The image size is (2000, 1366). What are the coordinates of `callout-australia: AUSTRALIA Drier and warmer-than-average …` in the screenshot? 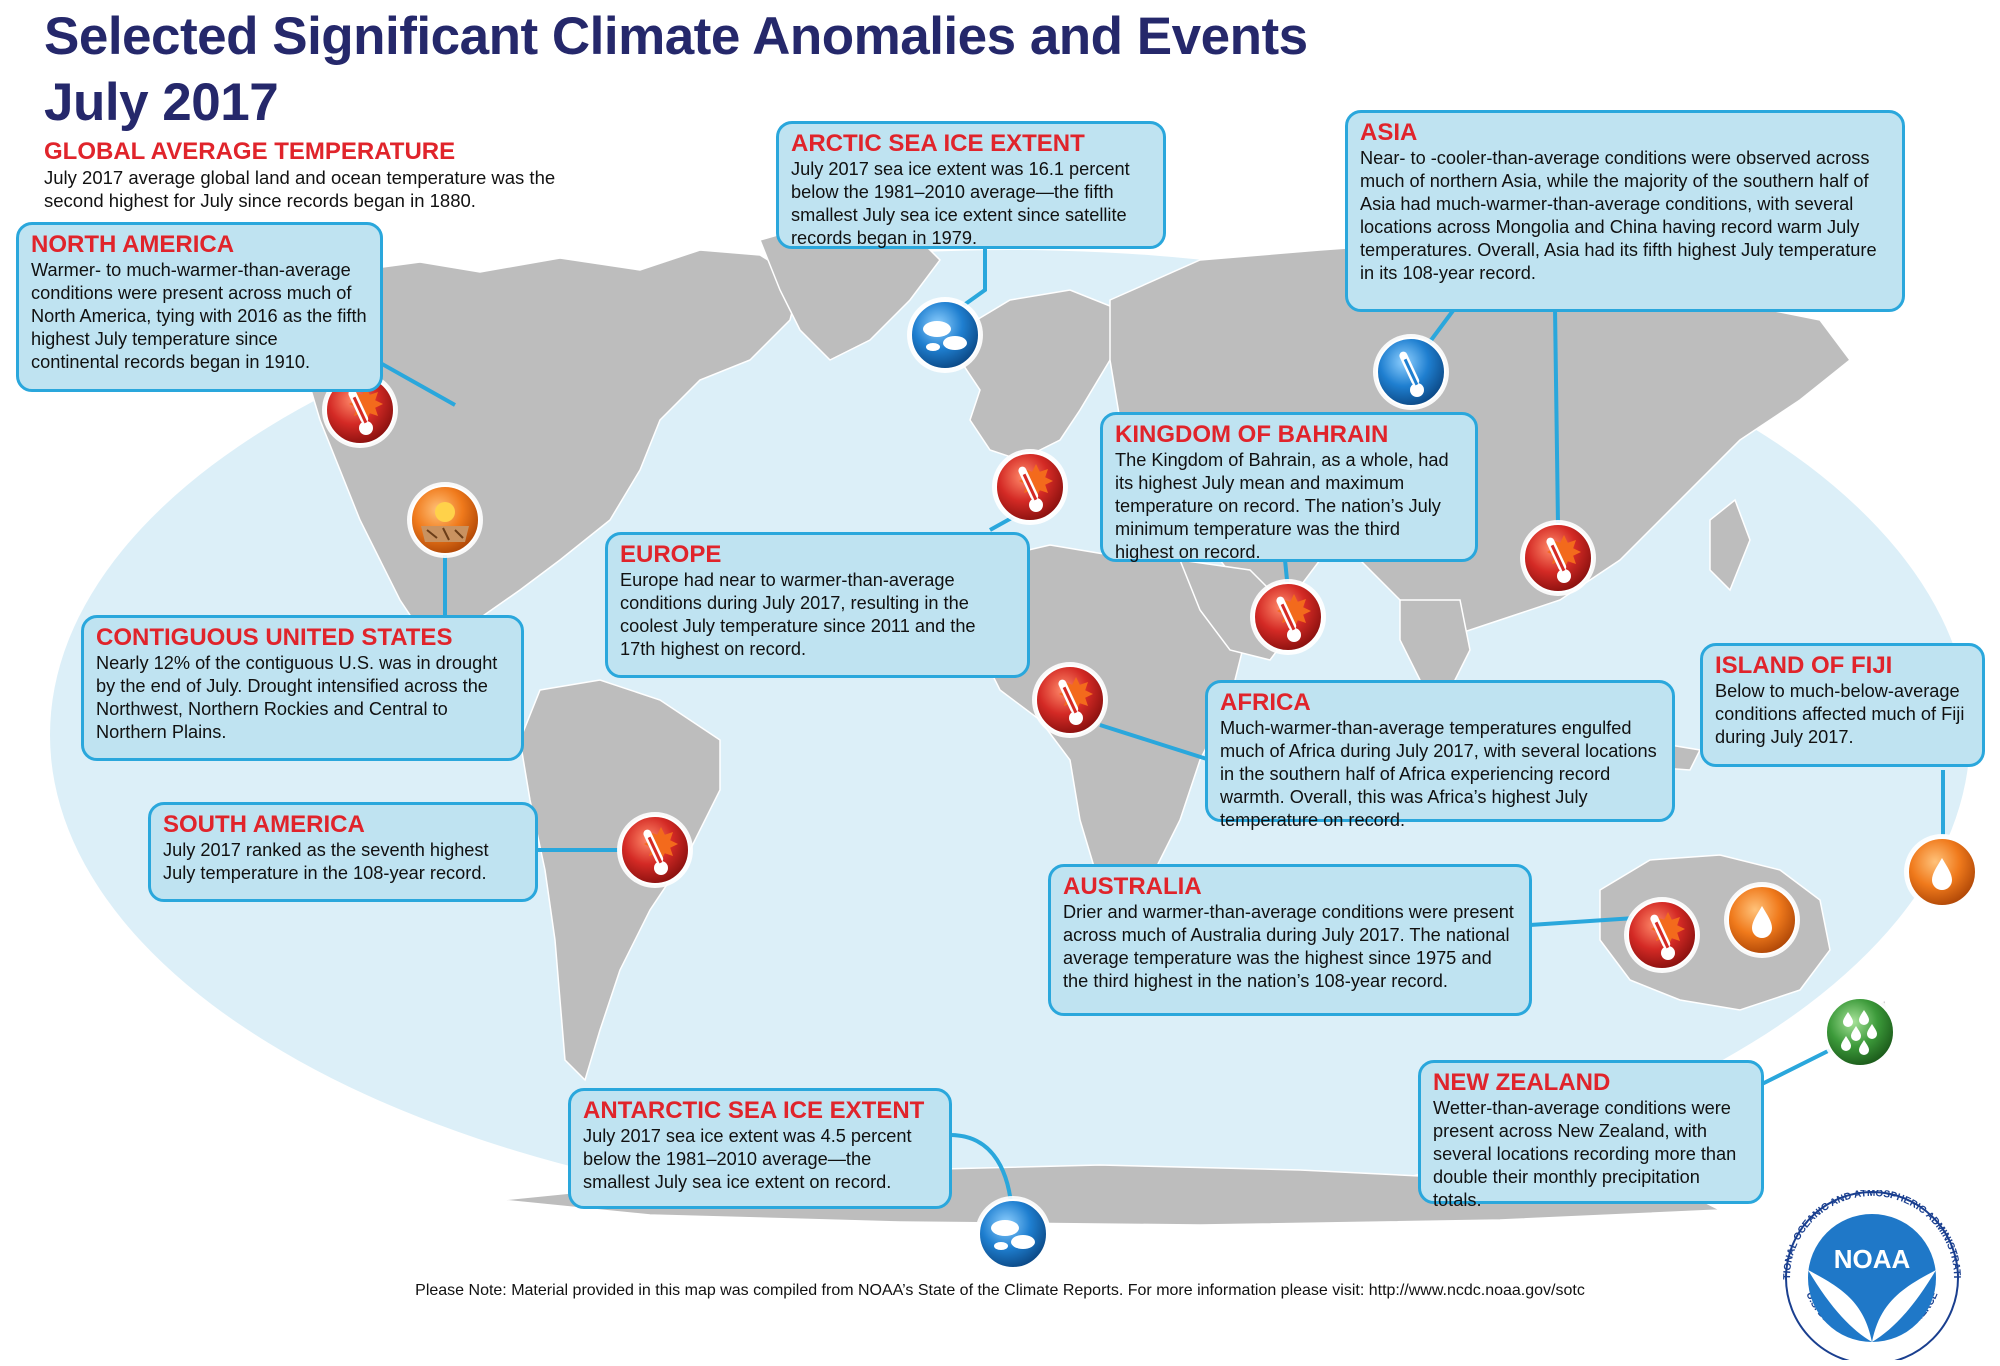 It's located at (1290, 940).